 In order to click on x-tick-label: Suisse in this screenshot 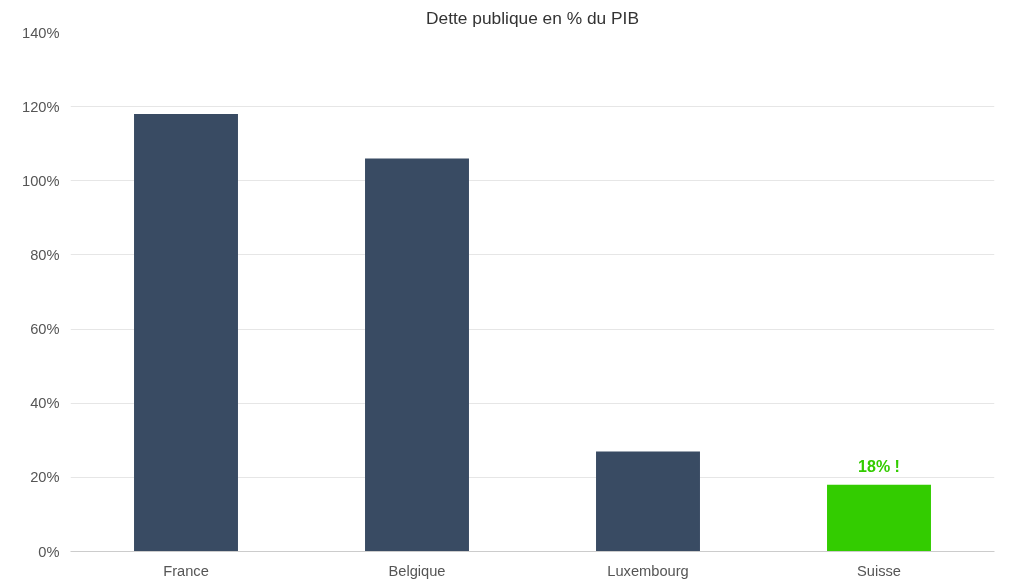, I will do `click(879, 570)`.